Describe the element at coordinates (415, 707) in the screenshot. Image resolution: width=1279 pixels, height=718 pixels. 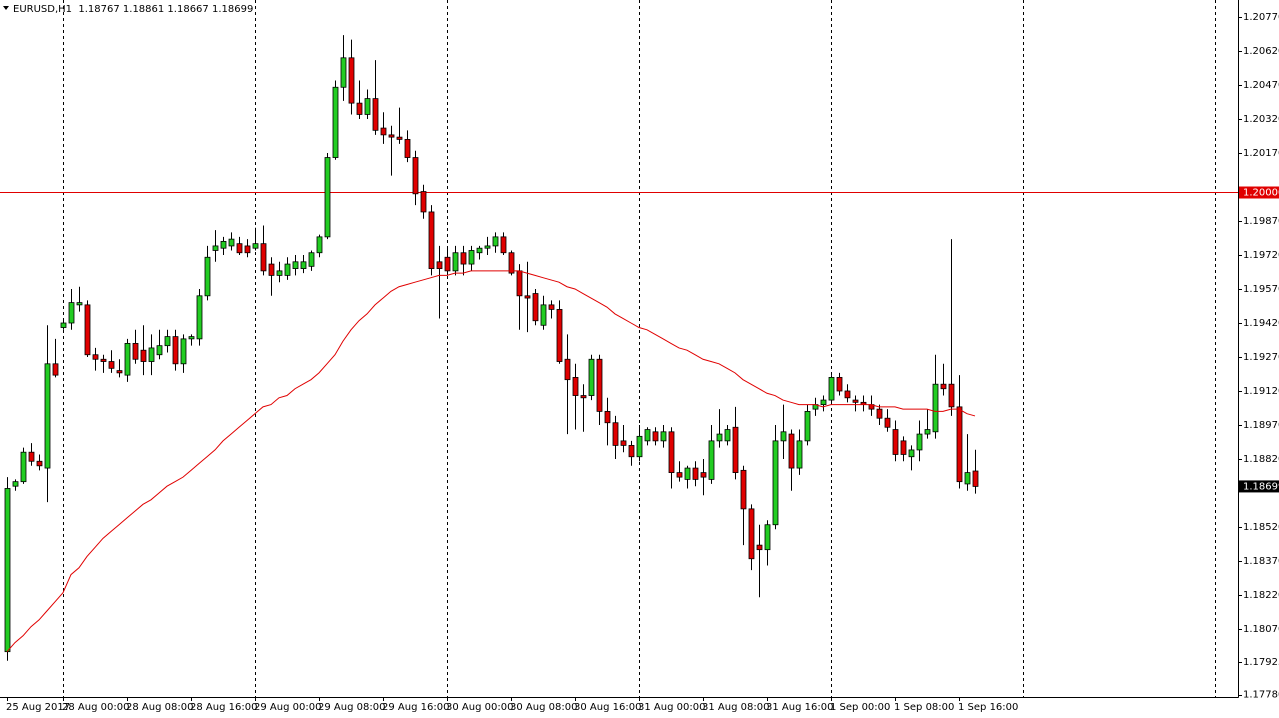
I see `x-tick-label: 29 Aug 16:00` at that location.